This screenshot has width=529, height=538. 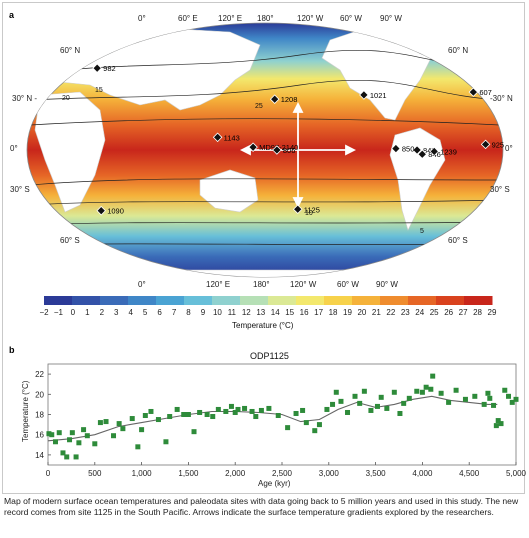 What do you see at coordinates (378, 95) in the screenshot?
I see `site-label: 1021` at bounding box center [378, 95].